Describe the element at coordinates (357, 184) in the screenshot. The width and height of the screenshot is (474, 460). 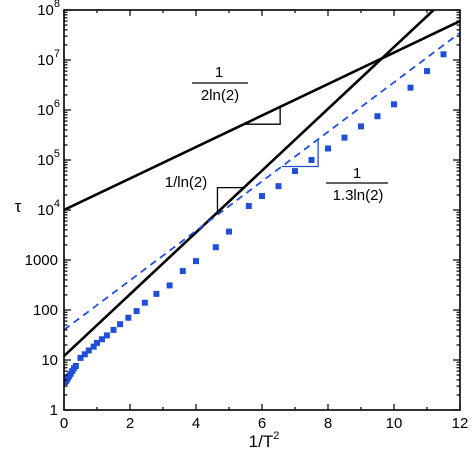
I see `annotation-slope-blue: 1 1.3ln(2)` at that location.